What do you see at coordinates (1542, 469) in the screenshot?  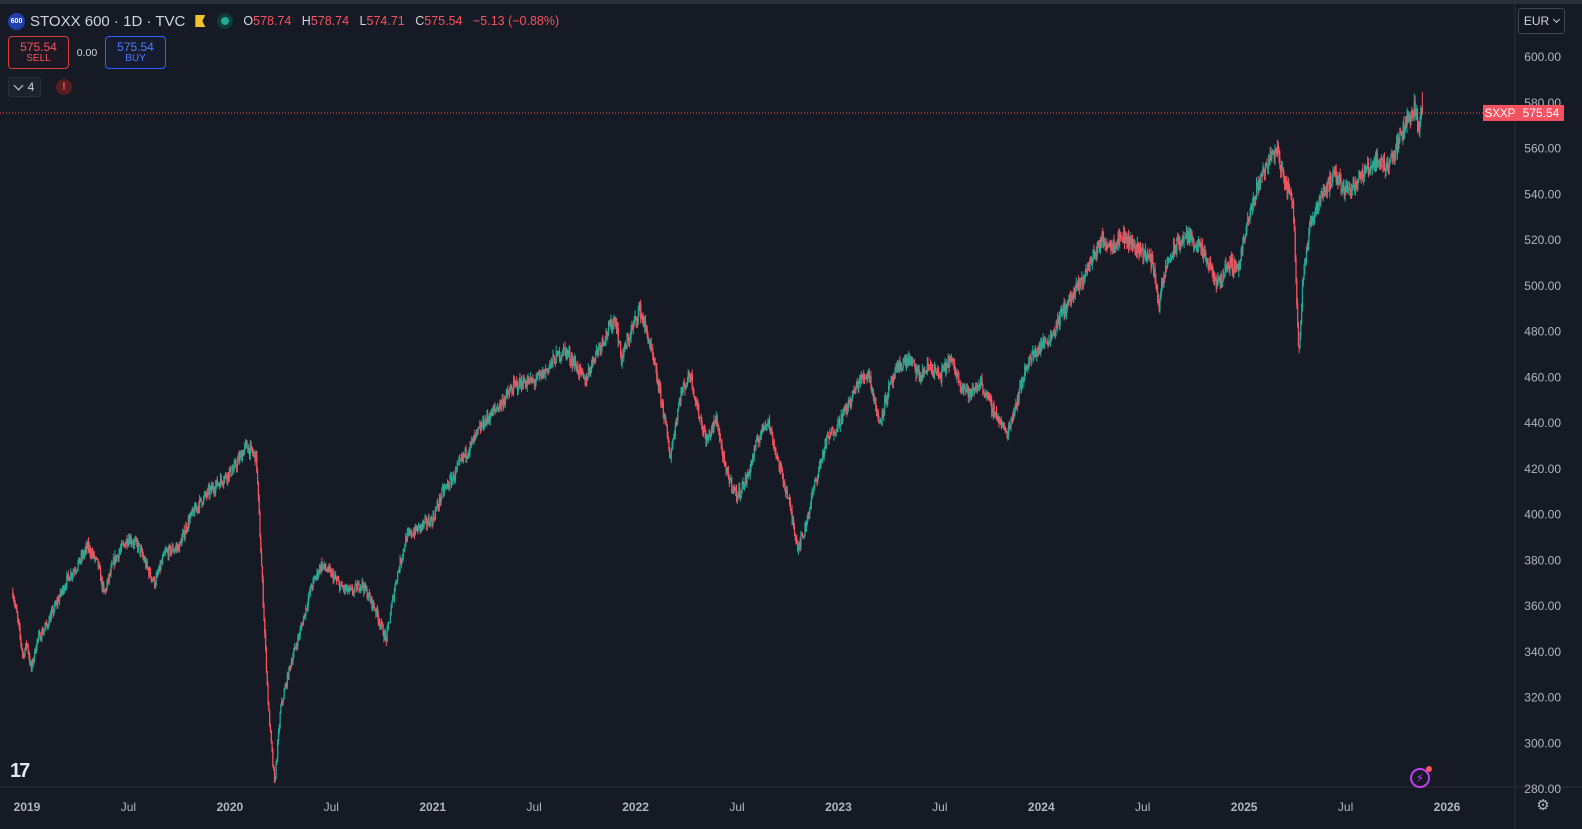 I see `y-tick-label: 420.00` at bounding box center [1542, 469].